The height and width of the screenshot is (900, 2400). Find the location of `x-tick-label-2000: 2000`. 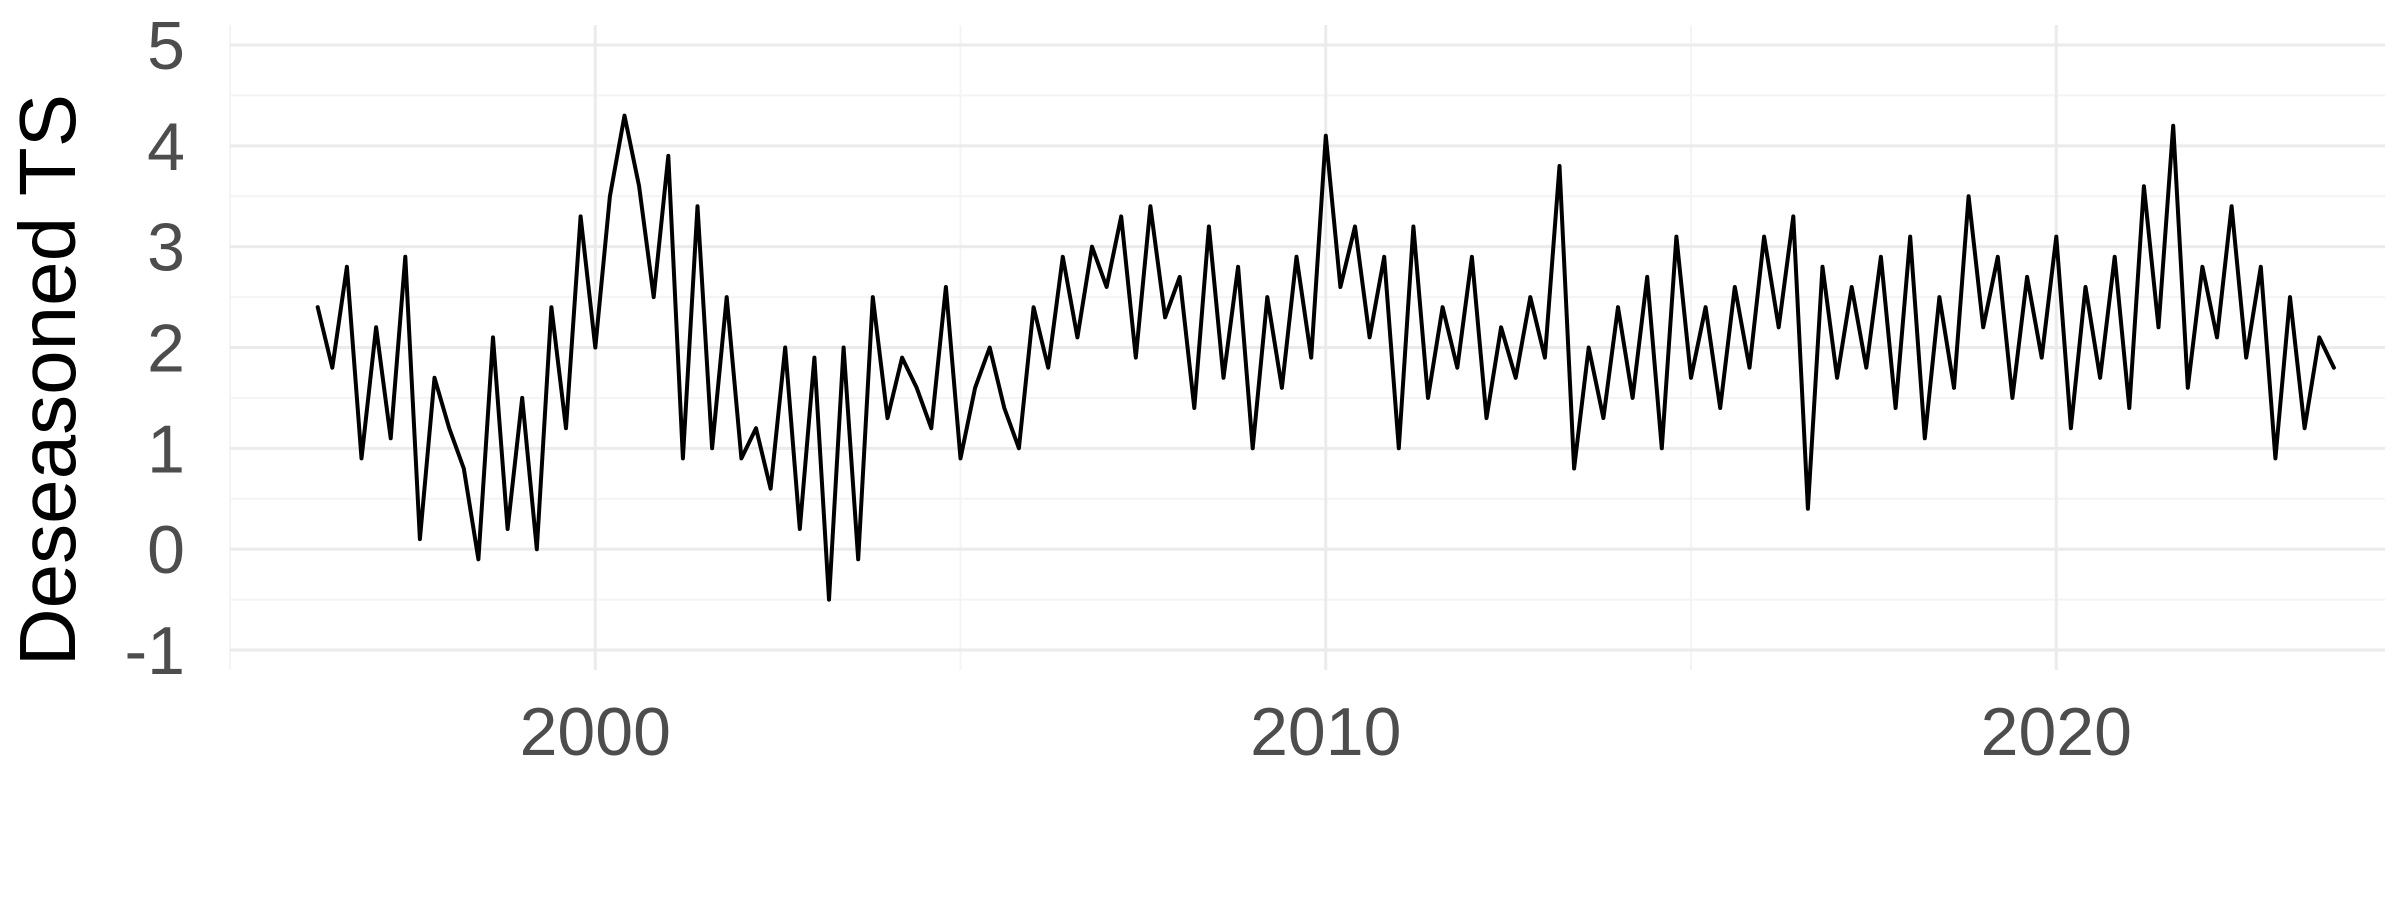

x-tick-label-2000: 2000 is located at coordinates (595, 732).